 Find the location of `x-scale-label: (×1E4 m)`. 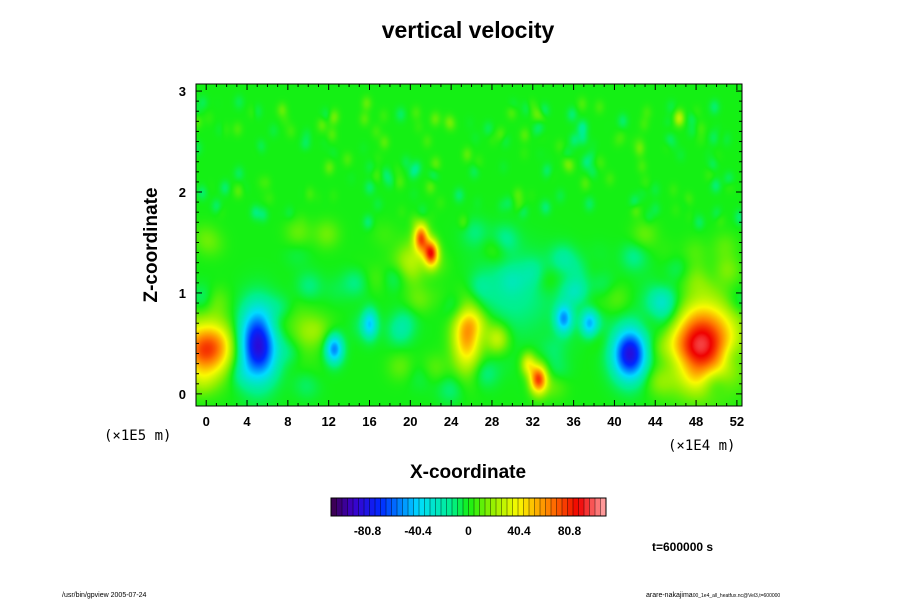

x-scale-label: (×1E4 m) is located at coordinates (701, 446).